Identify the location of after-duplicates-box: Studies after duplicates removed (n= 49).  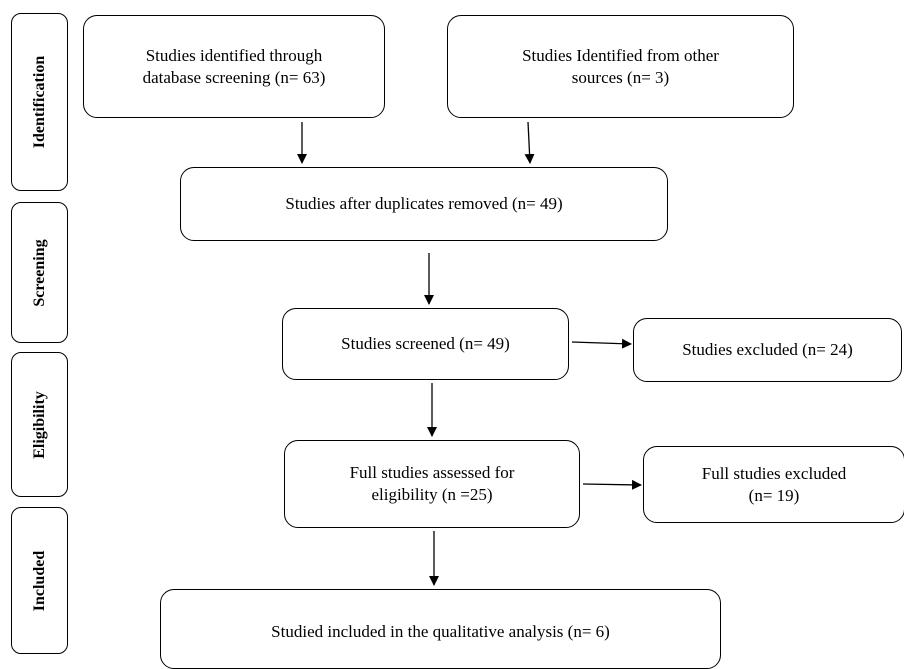
(424, 204).